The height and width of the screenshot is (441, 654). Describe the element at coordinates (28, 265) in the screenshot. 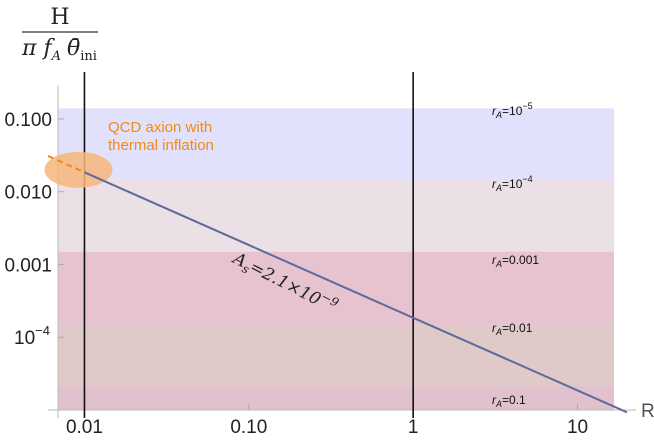

I see `y-tick-label-2: 0.001` at that location.